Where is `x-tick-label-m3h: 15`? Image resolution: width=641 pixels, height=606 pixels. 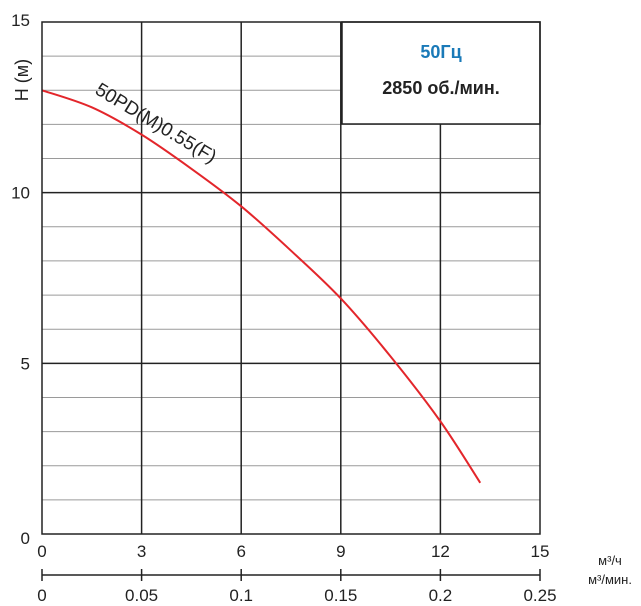 x-tick-label-m3h: 15 is located at coordinates (540, 551).